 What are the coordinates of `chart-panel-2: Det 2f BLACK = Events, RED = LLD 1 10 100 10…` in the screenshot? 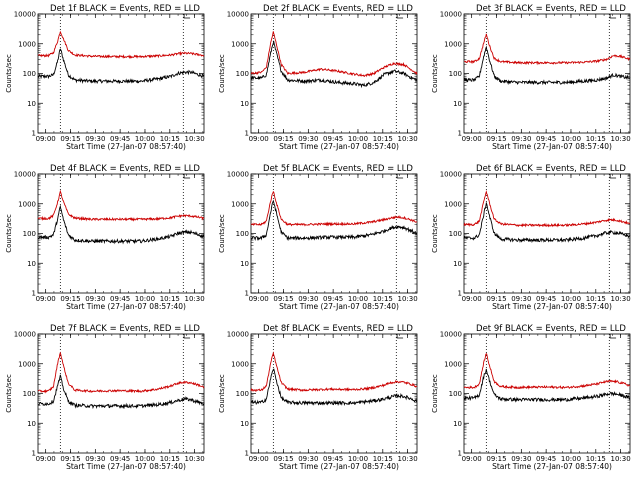 It's located at (318, 77).